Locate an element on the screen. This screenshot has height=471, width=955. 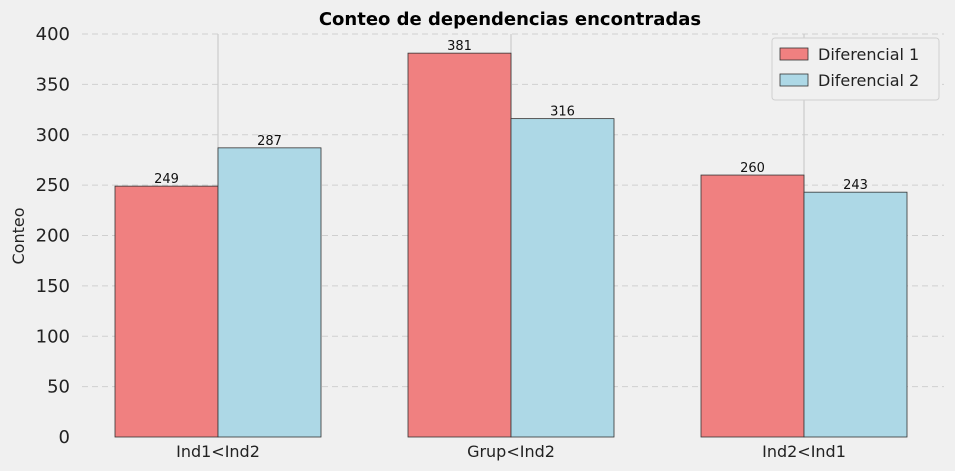
x-tick-label: Ind1<Ind2 is located at coordinates (218, 451).